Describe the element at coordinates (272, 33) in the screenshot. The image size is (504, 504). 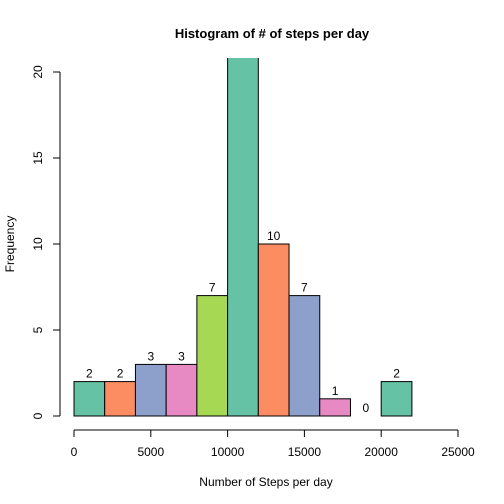
I see `chart-title: Histogram of # of steps per day` at that location.